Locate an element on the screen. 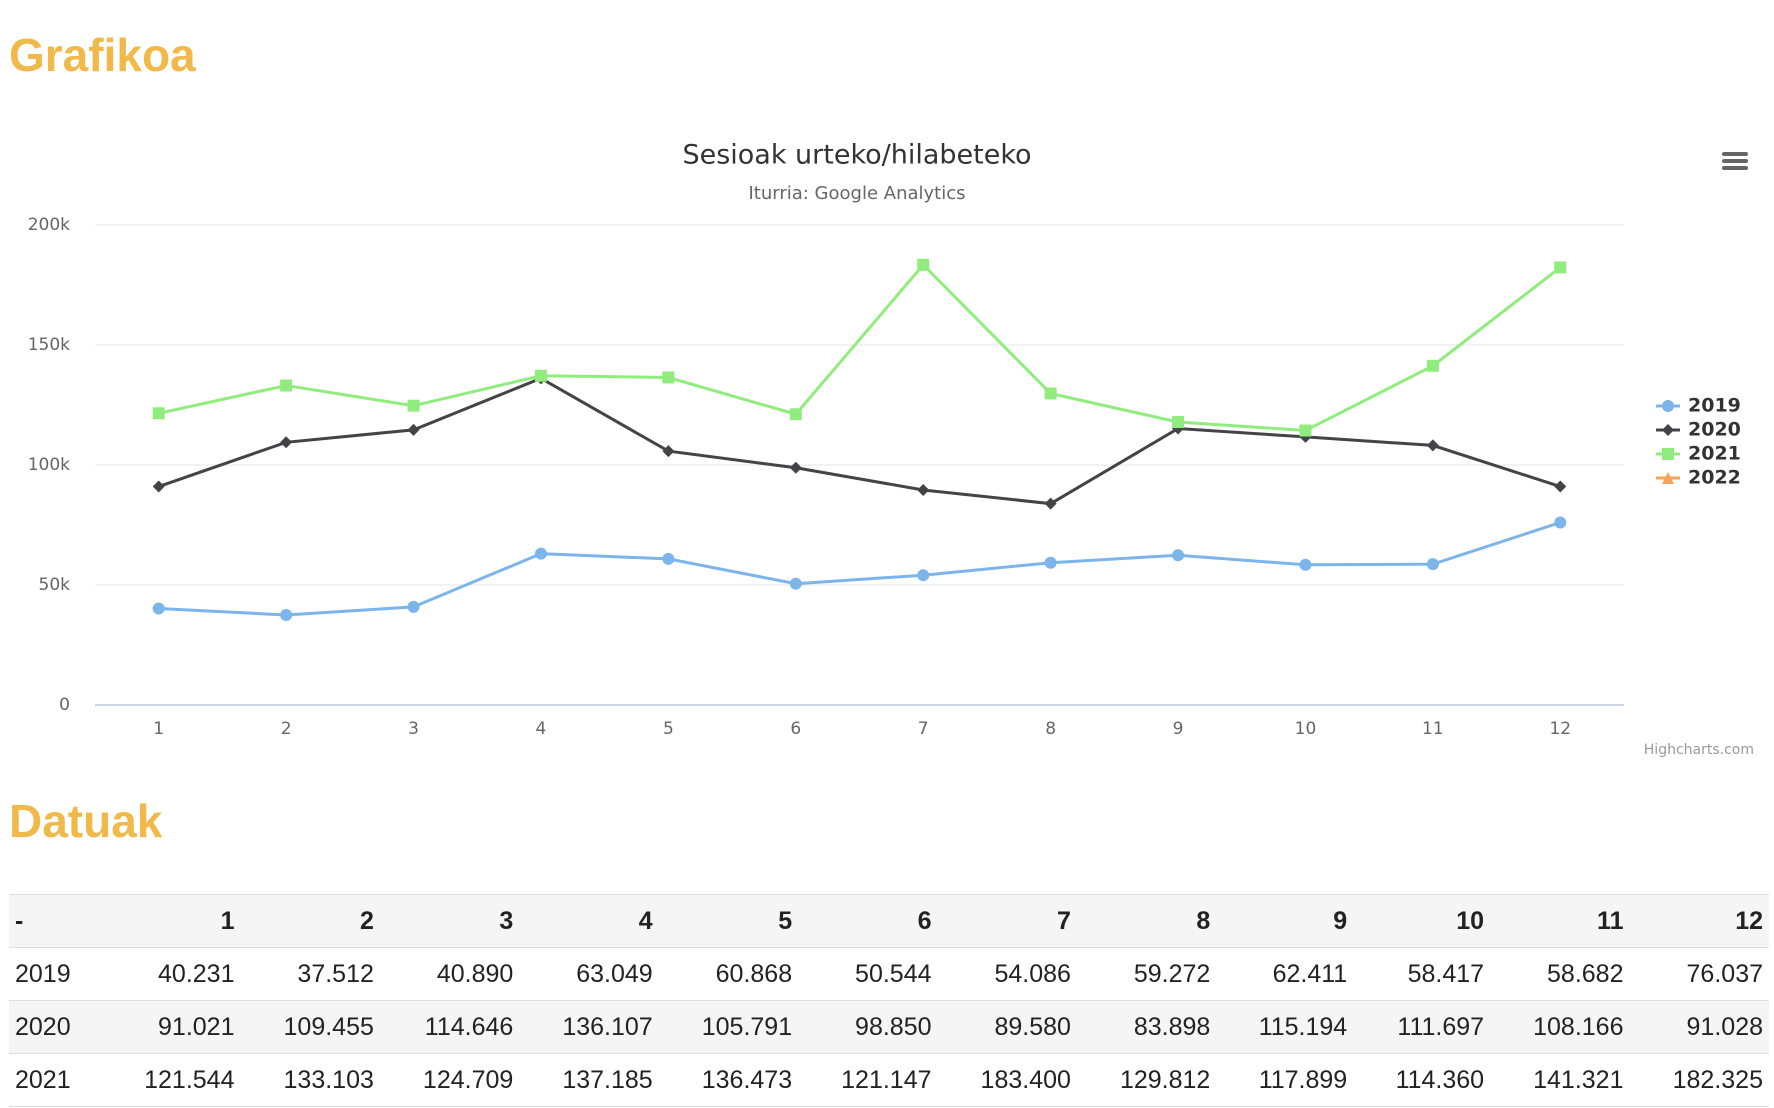 The width and height of the screenshot is (1774, 1108). legend-item: 2019 is located at coordinates (1698, 406).